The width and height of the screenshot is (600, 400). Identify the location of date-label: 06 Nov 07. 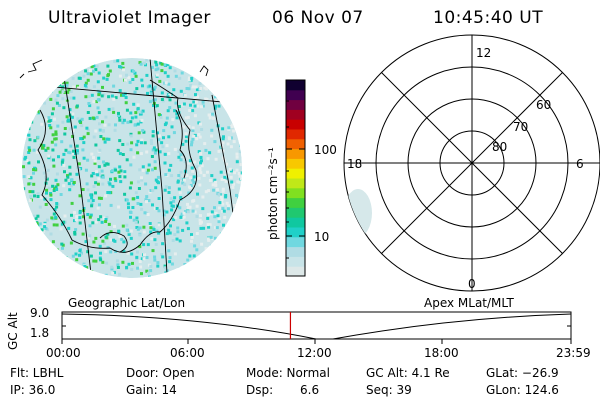
(318, 18).